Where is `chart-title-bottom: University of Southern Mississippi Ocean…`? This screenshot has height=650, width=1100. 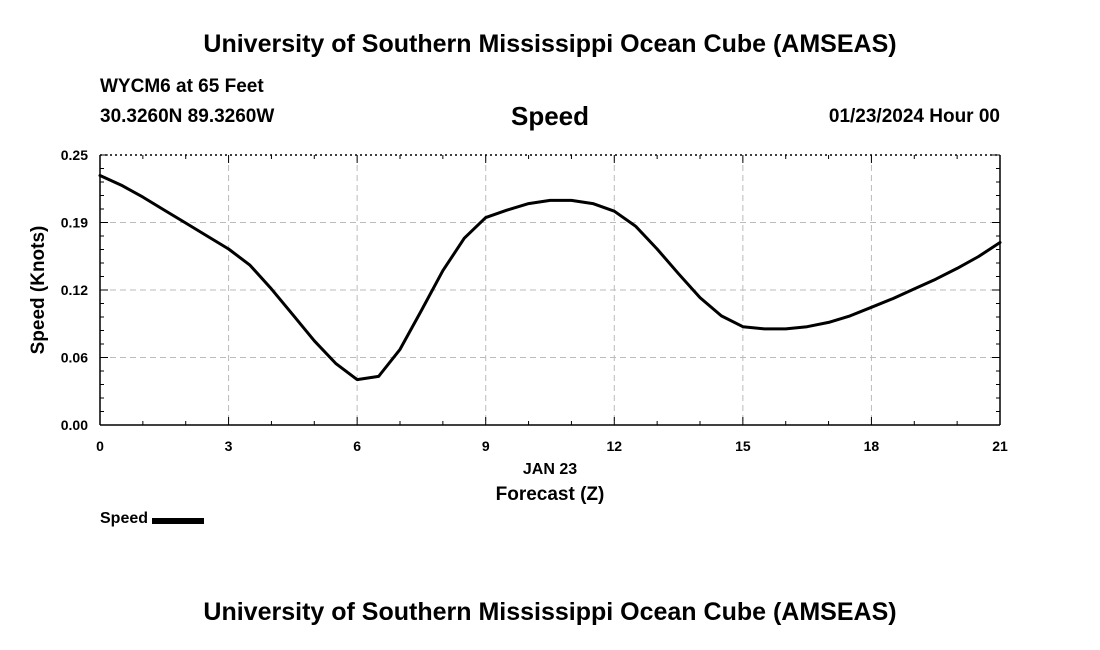
chart-title-bottom: University of Southern Mississippi Ocean… is located at coordinates (550, 612).